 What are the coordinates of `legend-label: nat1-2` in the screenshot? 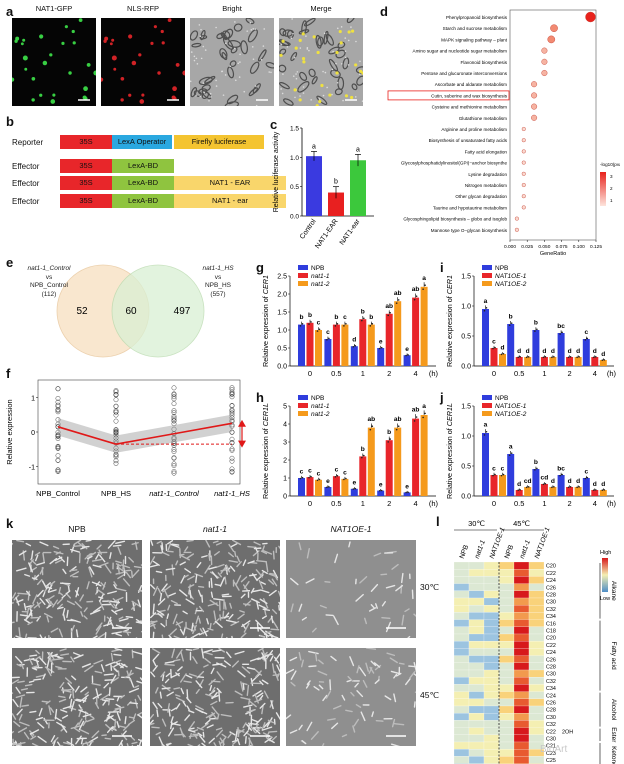 It's located at (320, 284).